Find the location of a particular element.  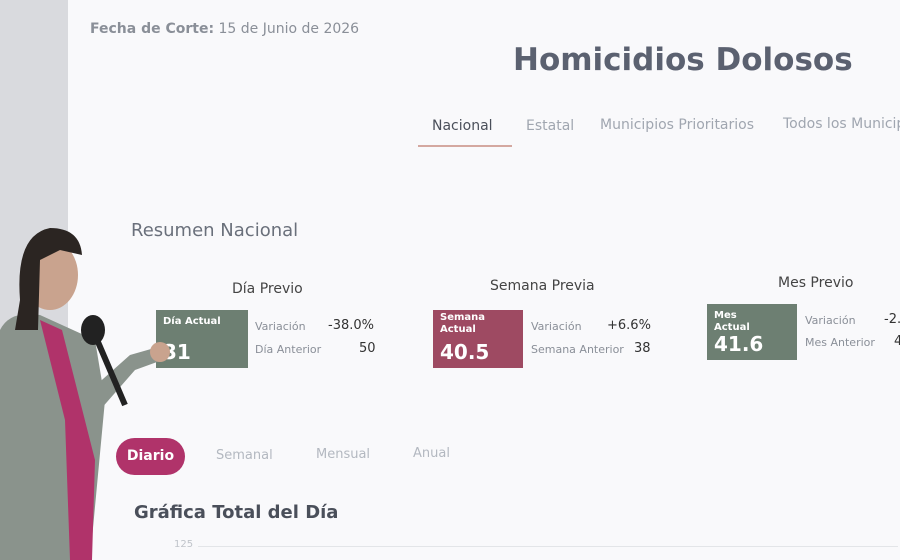

hair is located at coordinates (48, 279).